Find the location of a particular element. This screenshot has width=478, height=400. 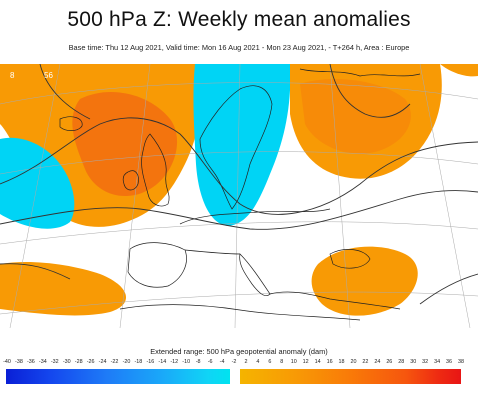

legend-negative-colorbar is located at coordinates (118, 376).